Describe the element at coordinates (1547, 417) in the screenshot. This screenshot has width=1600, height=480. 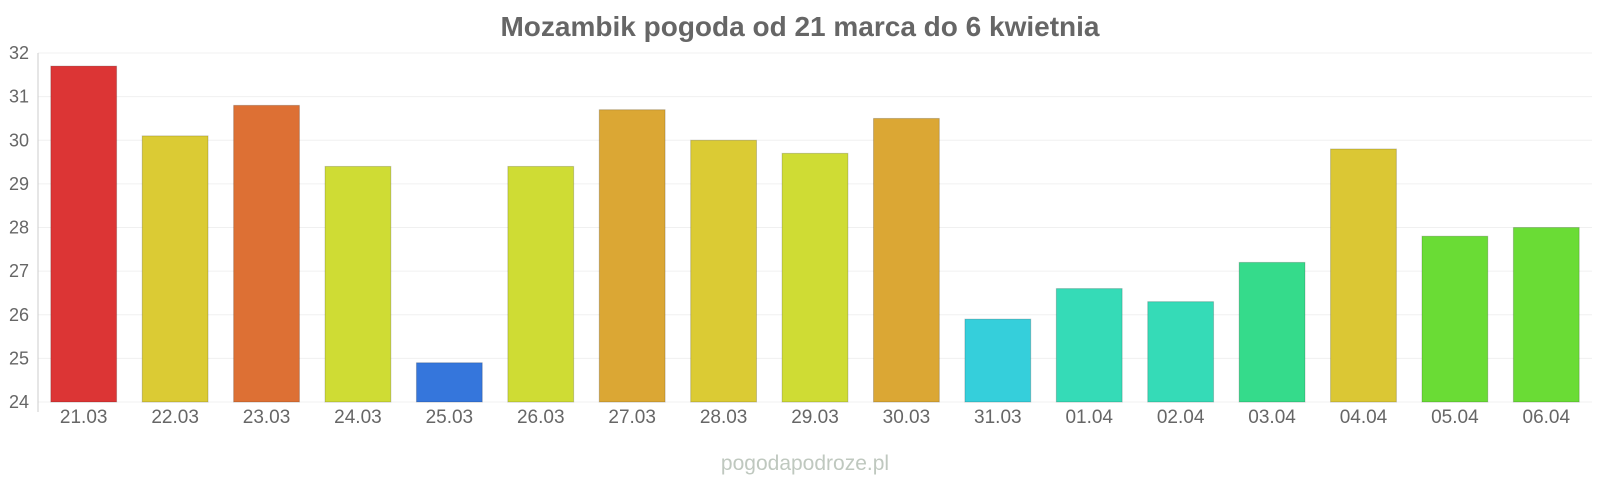
I see `x-tick-label: 06.04` at that location.